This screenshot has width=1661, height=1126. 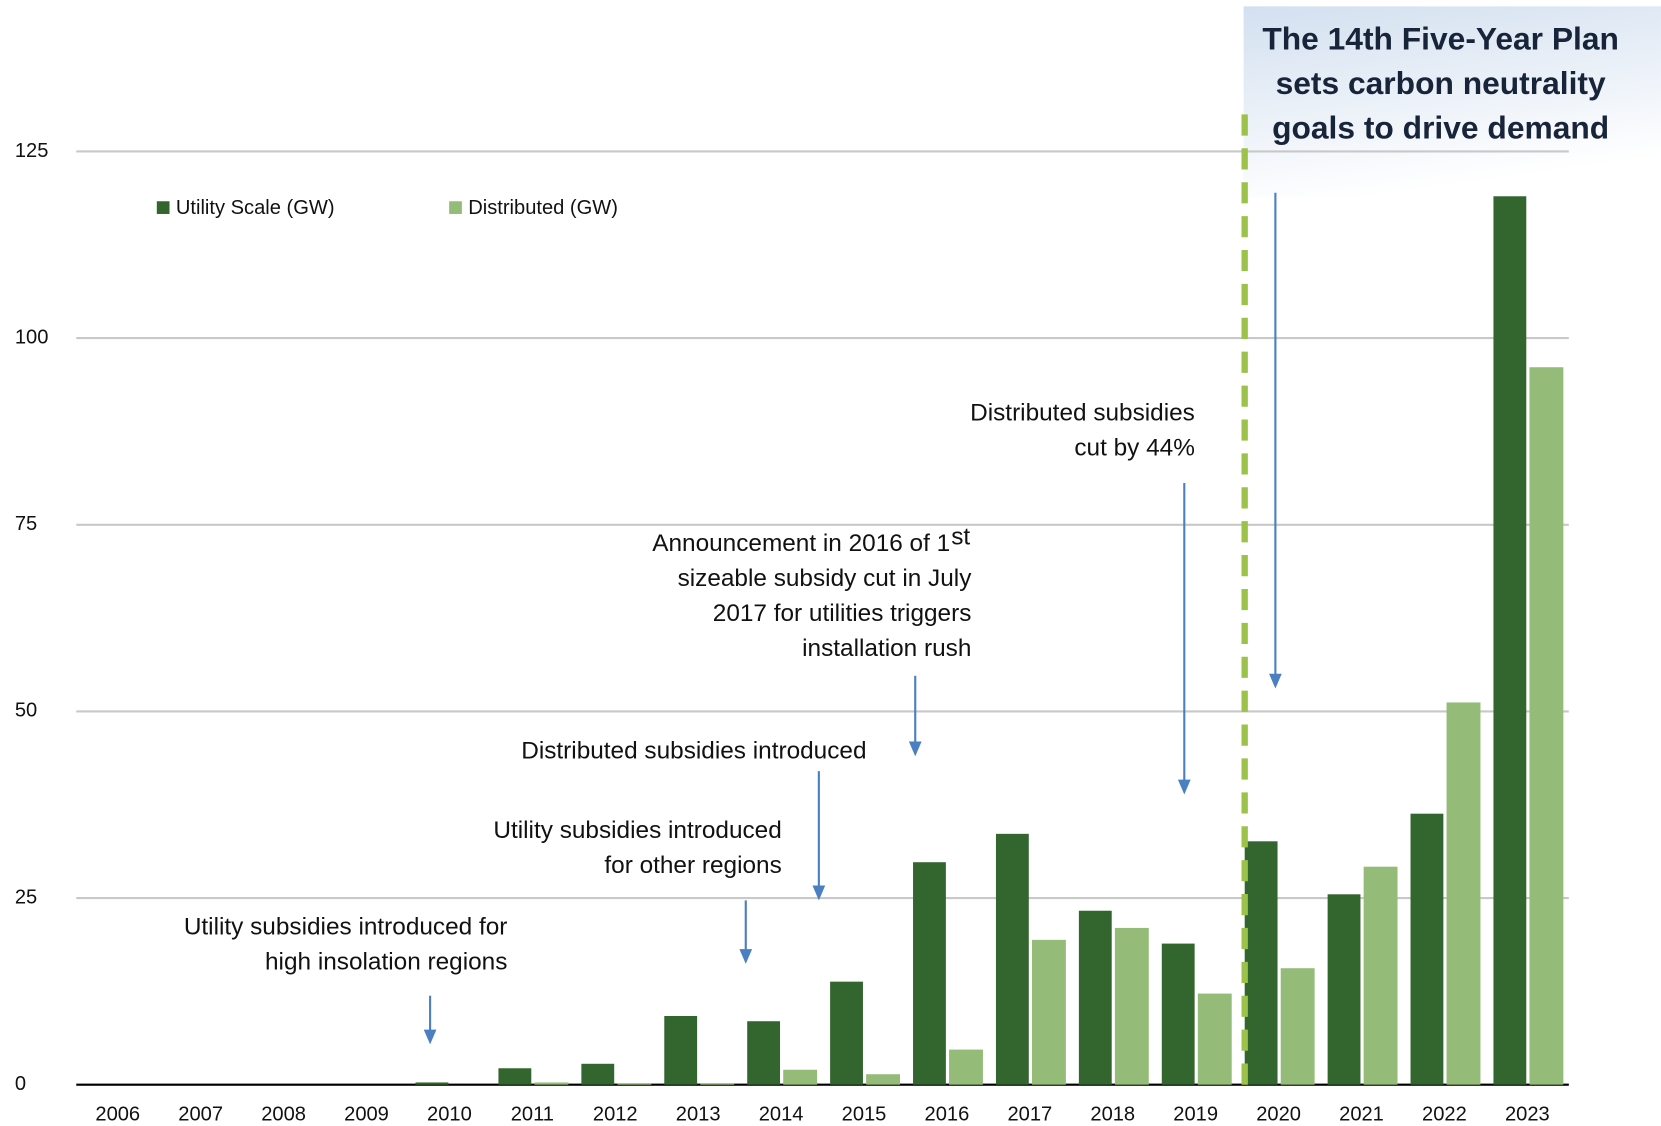 I want to click on x-tick-label: 2013, so click(x=698, y=1115).